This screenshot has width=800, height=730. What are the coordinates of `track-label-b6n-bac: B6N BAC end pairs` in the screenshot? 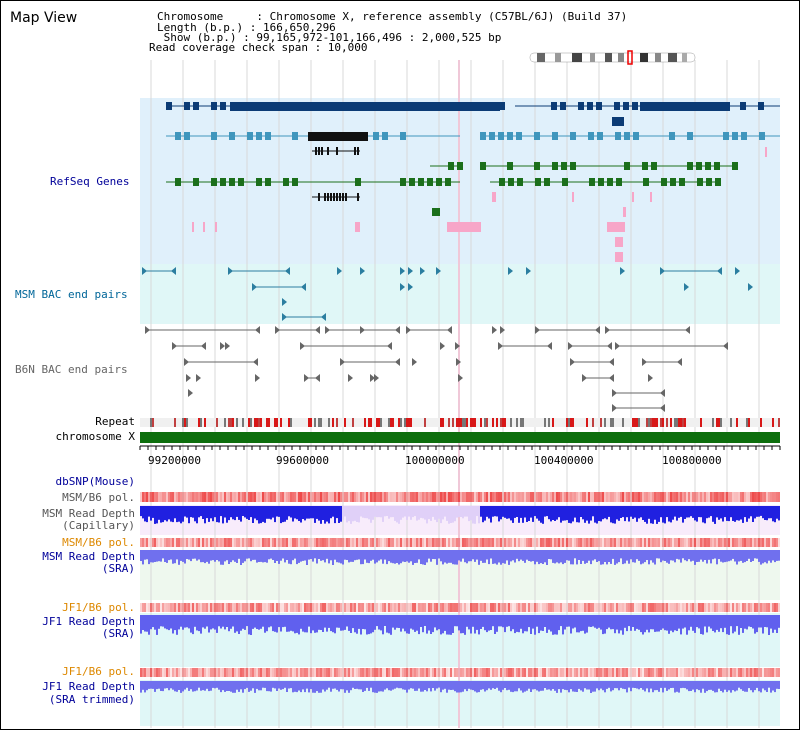 It's located at (71, 369).